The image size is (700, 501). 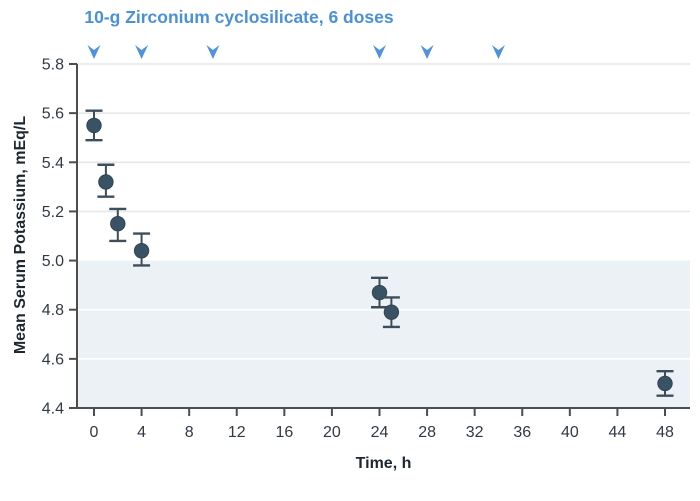 What do you see at coordinates (239, 17) in the screenshot?
I see `chart-title: 10-g Zirconium cyclosilicate, 6 doses` at bounding box center [239, 17].